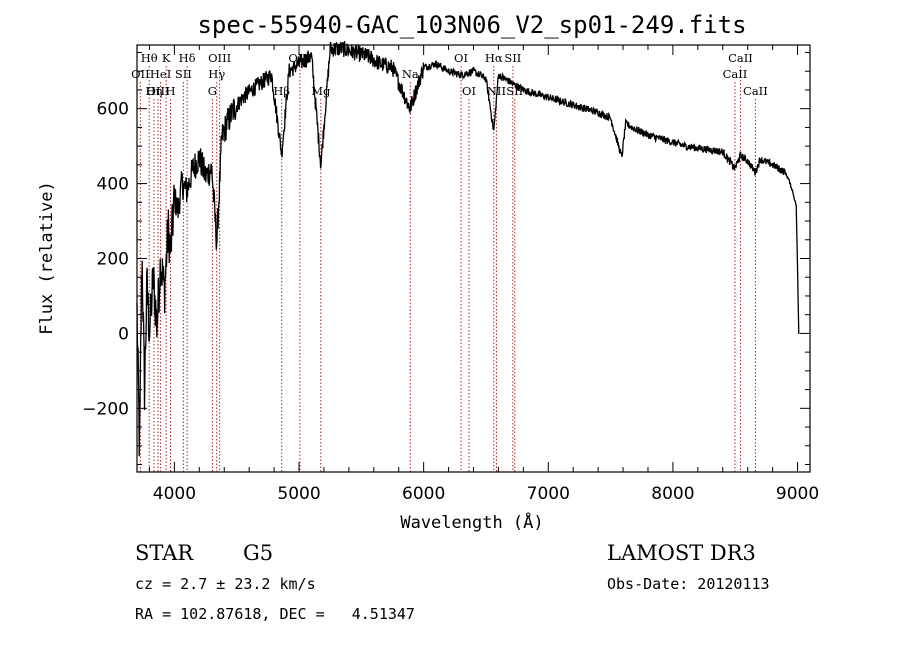 This screenshot has width=900, height=649. I want to click on y-tick-label: 400, so click(113, 185).